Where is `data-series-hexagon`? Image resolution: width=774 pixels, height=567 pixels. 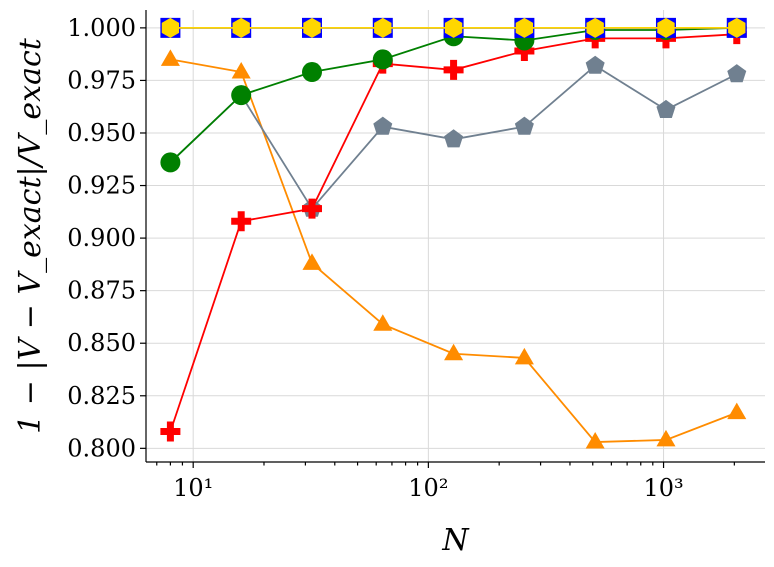
data-series-hexagon is located at coordinates (453, 27).